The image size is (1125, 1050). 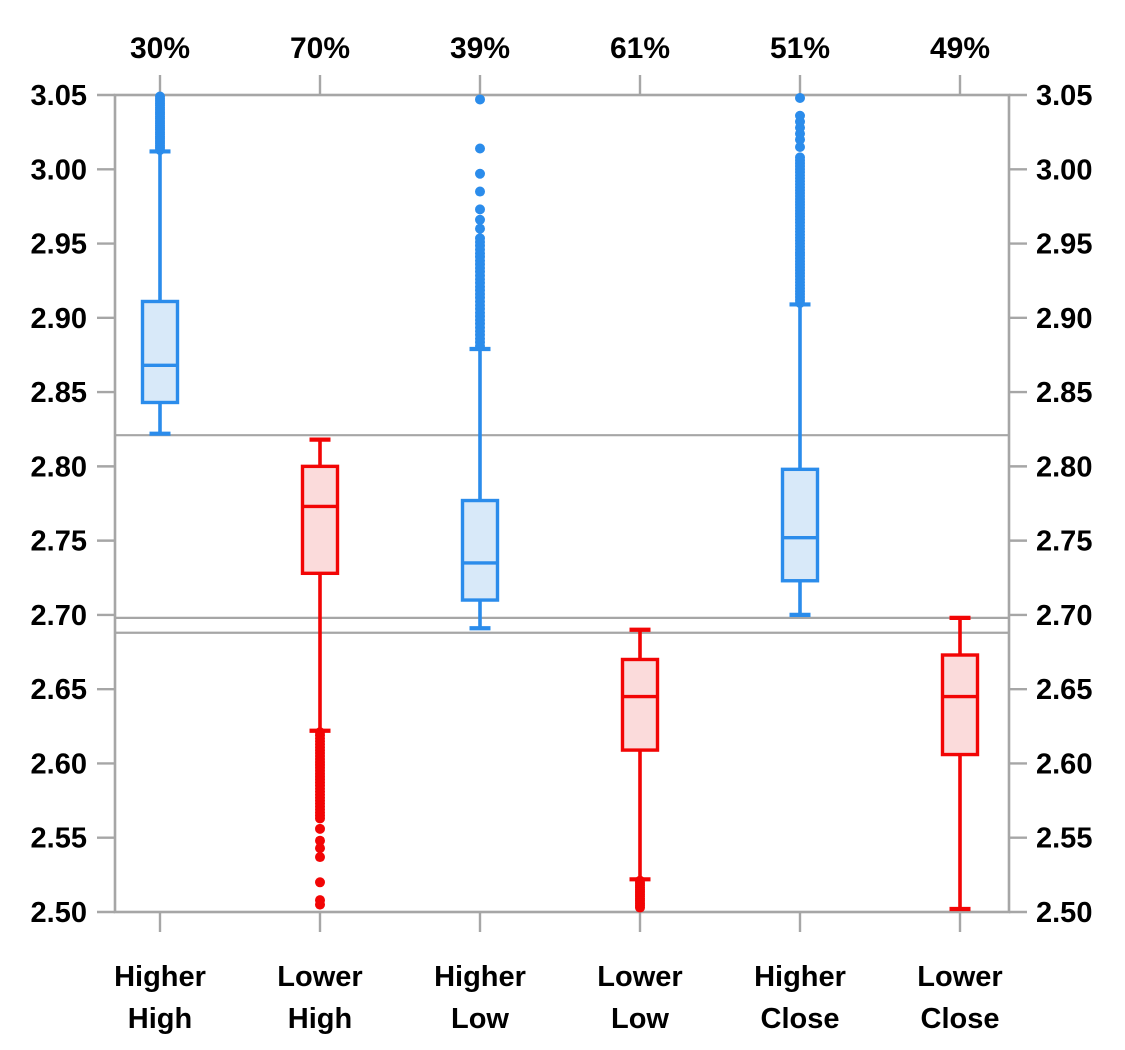 I want to click on box-lower-low, so click(x=640, y=770).